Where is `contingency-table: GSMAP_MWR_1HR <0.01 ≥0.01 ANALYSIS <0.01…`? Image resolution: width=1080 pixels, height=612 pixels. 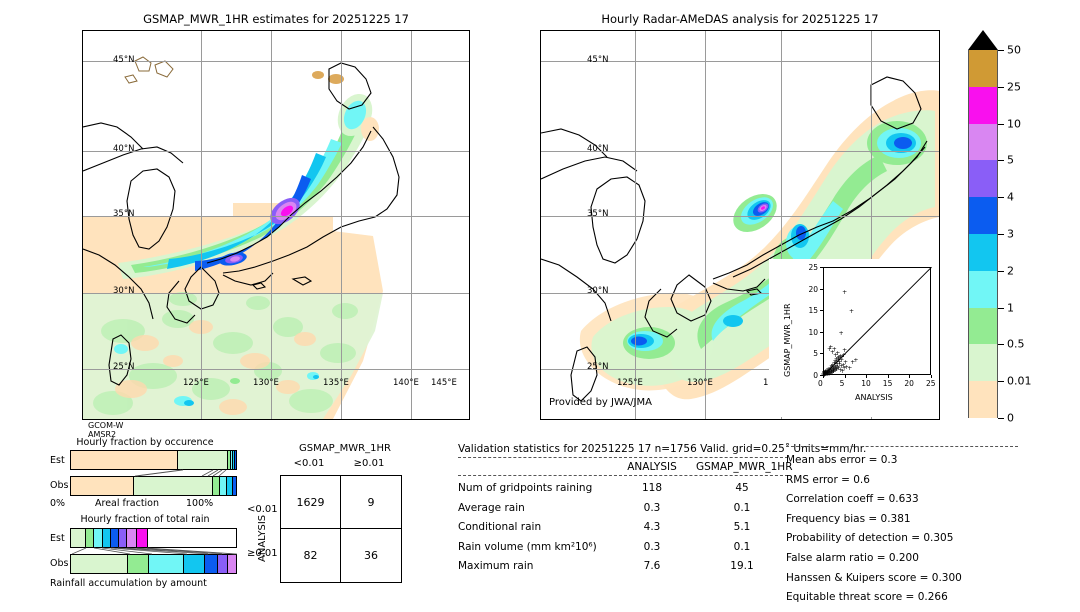 contingency-table: GSMAP_MWR_1HR <0.01 ≥0.01 ANALYSIS <0.01… is located at coordinates (331, 515).